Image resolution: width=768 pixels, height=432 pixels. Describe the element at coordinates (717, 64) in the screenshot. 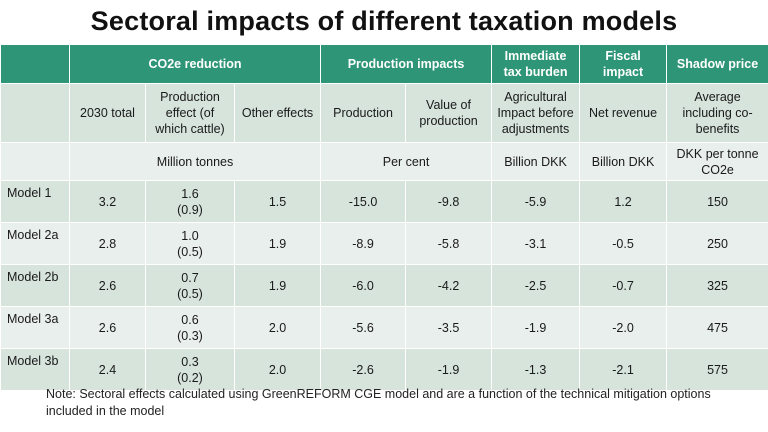

I see `group-shadow-price: Shadow price` at that location.